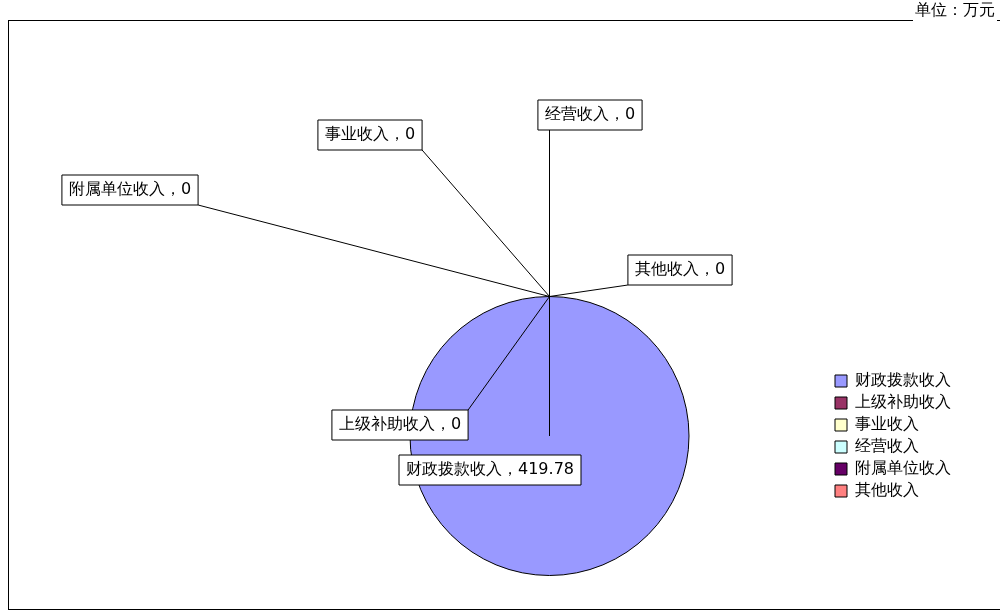  Describe the element at coordinates (370, 134) in the screenshot. I see `text: 事业收入，0` at that location.